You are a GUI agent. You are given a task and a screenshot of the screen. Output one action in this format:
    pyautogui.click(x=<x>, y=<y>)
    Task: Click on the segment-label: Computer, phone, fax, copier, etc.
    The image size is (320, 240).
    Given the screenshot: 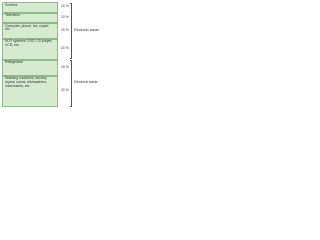 What is the action you would take?
    pyautogui.click(x=27, y=27)
    